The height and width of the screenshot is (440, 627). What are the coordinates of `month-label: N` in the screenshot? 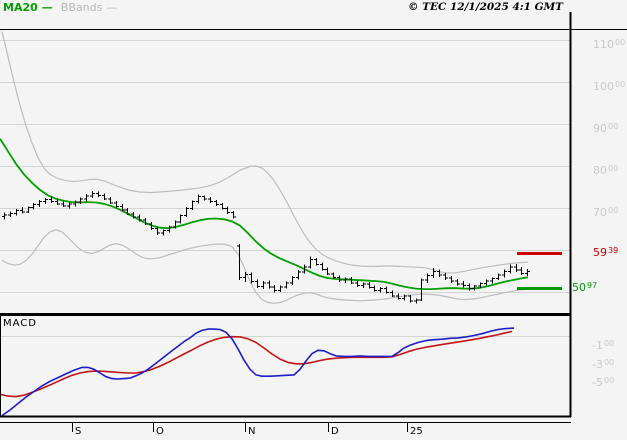 It's located at (252, 431).